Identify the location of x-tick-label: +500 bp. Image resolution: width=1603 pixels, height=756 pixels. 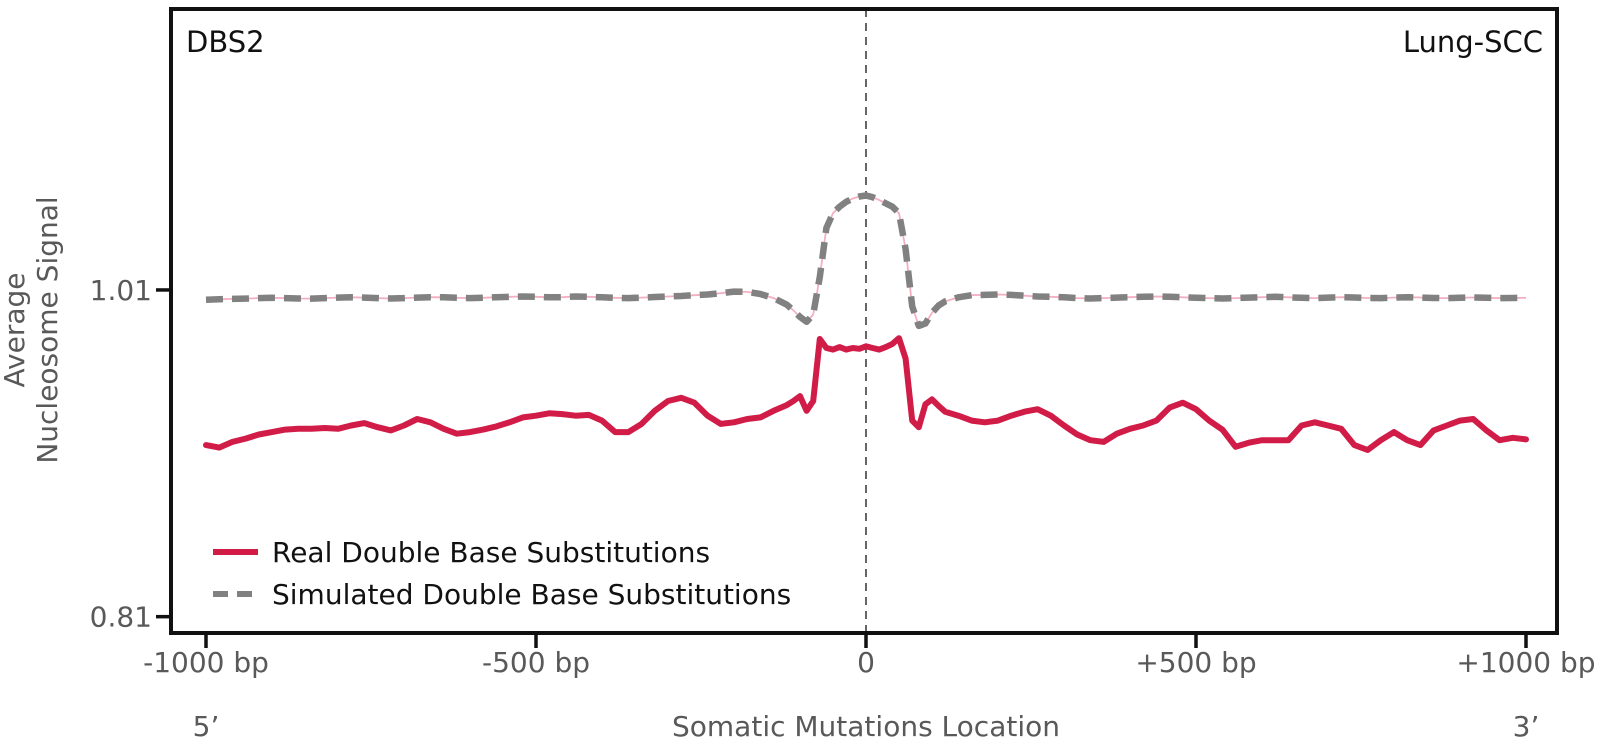
(1195, 662).